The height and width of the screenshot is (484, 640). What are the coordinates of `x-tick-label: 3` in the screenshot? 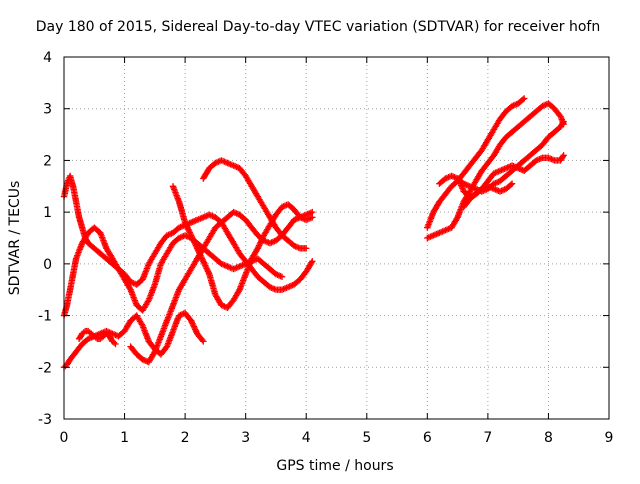 It's located at (245, 438).